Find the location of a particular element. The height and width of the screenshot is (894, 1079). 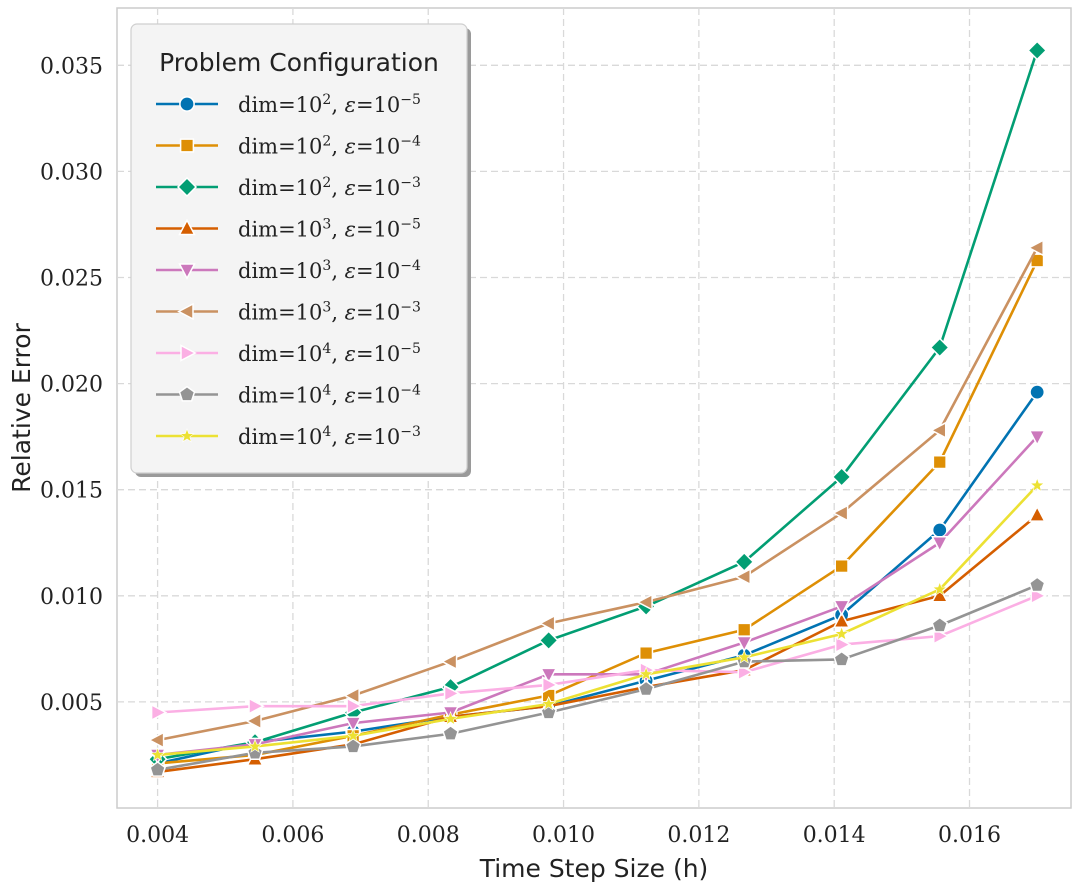

legend-entry: dim=102, ε=10−3 is located at coordinates (288, 187).